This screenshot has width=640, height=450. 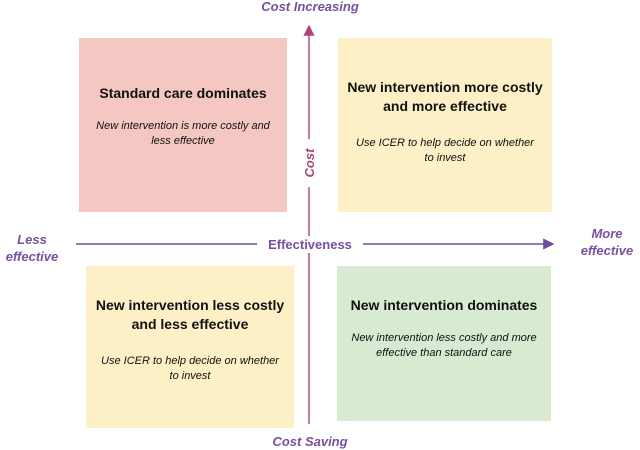 What do you see at coordinates (606, 242) in the screenshot?
I see `more-effective-label: More effective` at bounding box center [606, 242].